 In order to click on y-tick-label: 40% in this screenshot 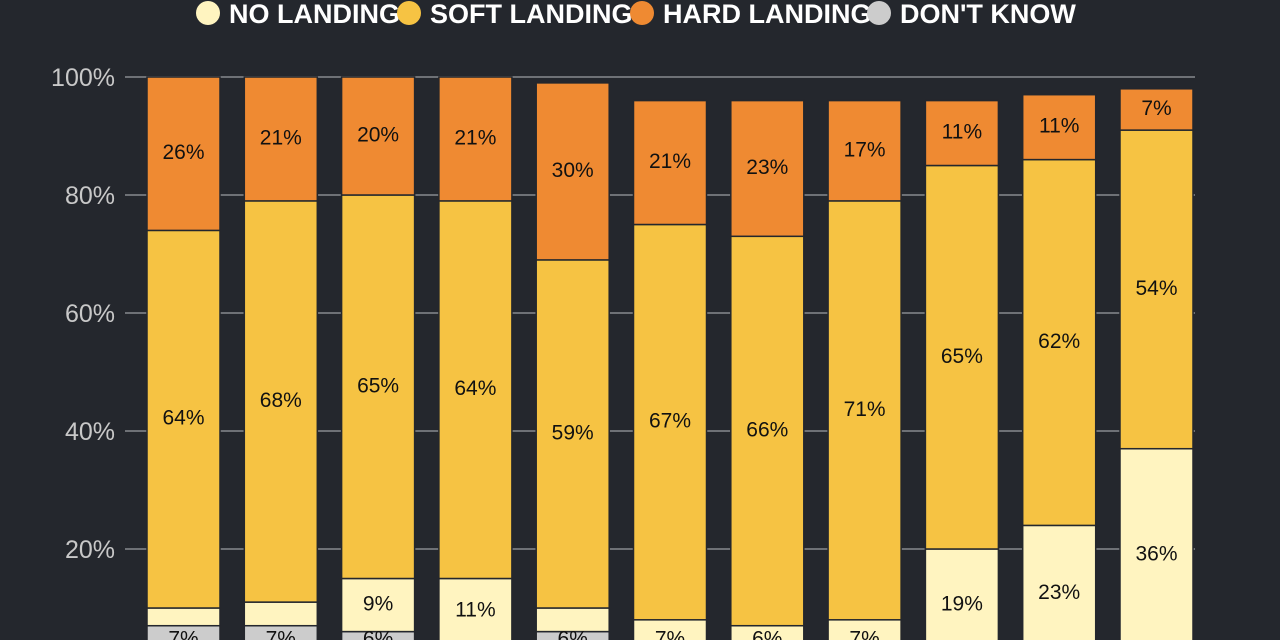, I will do `click(90, 432)`.